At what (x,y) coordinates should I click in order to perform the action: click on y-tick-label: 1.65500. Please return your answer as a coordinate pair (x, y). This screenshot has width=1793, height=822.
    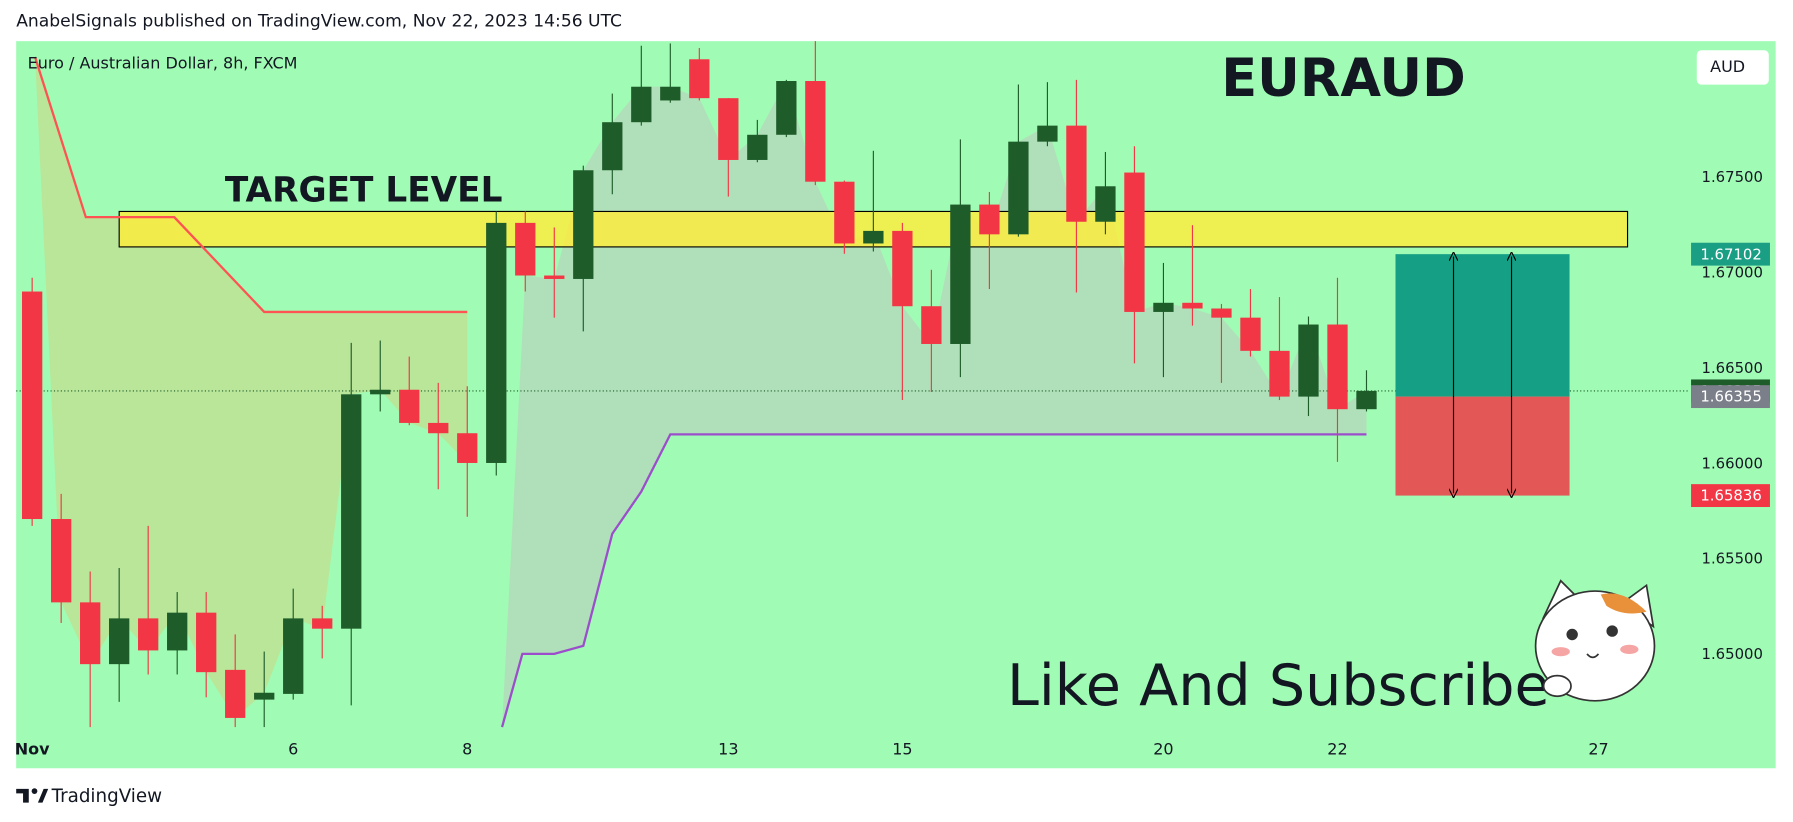
    Looking at the image, I should click on (1731, 559).